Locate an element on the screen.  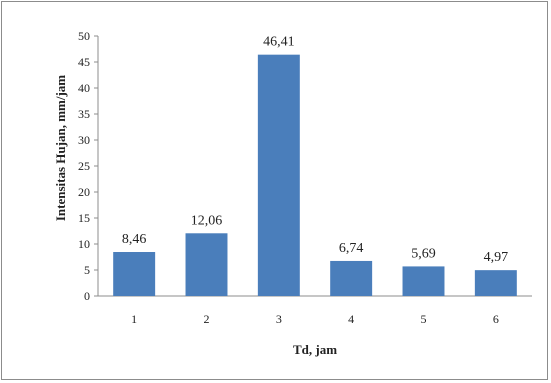
data-label-1: 8,46 is located at coordinates (134, 239).